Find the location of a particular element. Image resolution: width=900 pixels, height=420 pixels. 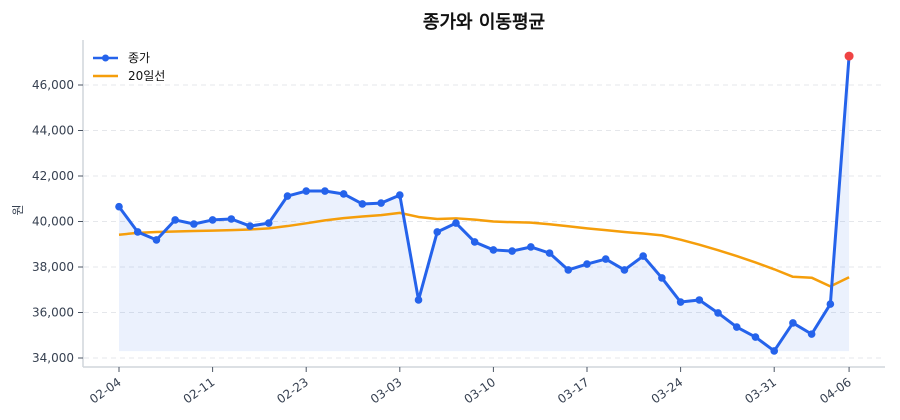

legend-label-ma20: 20일선 is located at coordinates (146, 76).